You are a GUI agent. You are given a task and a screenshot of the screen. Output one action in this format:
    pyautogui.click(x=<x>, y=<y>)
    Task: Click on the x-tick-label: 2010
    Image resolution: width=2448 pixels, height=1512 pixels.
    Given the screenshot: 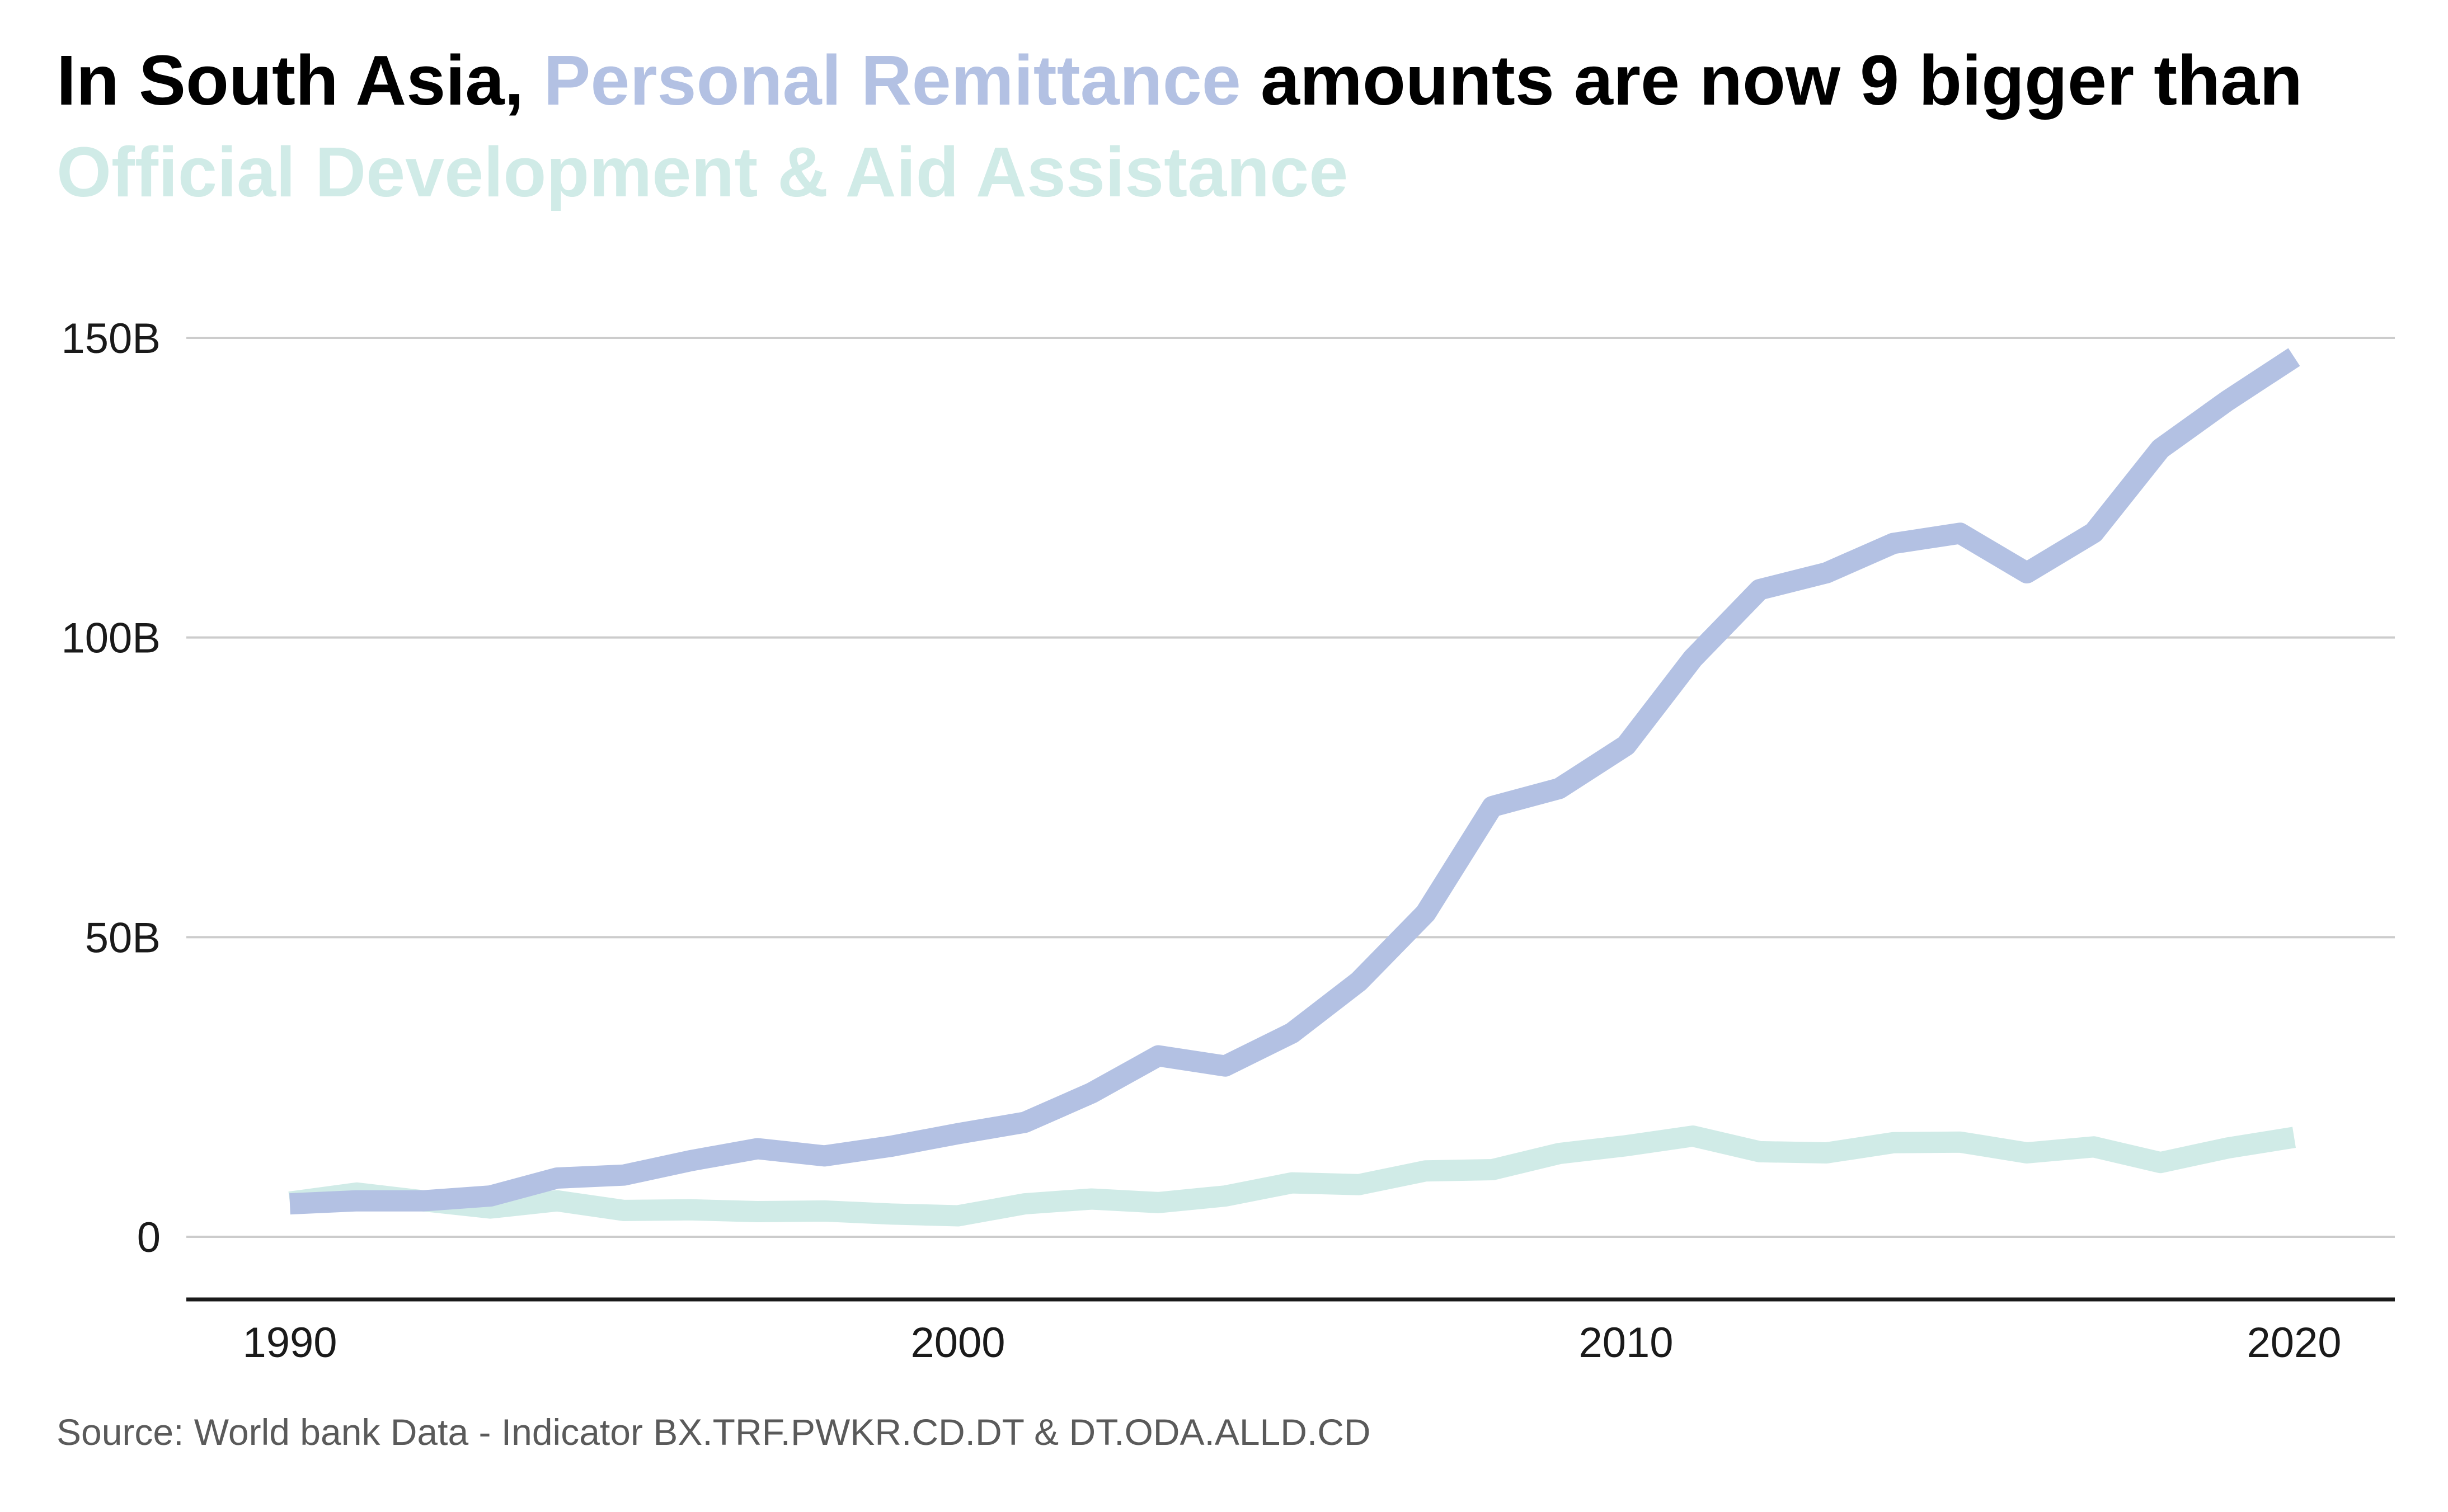 What is the action you would take?
    pyautogui.click(x=1625, y=1343)
    